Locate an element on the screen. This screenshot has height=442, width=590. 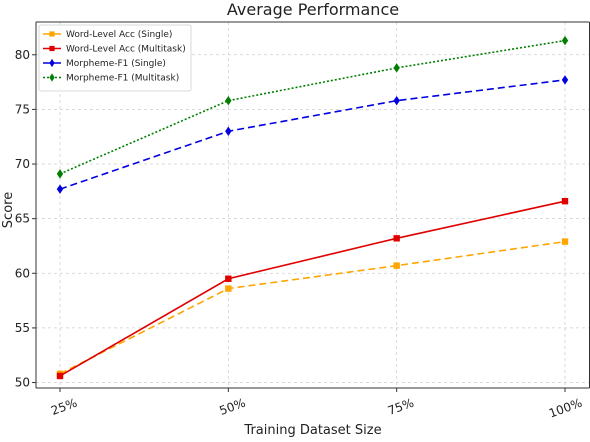
legend-item: Morpheme-F1 (Single) is located at coordinates (104, 63).